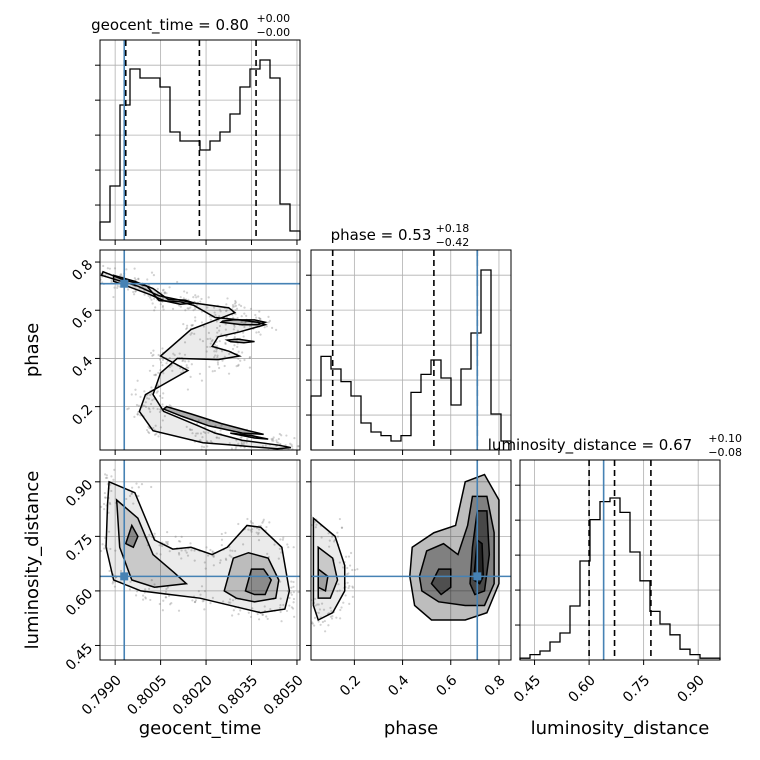 The width and height of the screenshot is (760, 760). I want to click on title-subscript: −0.42, so click(453, 242).